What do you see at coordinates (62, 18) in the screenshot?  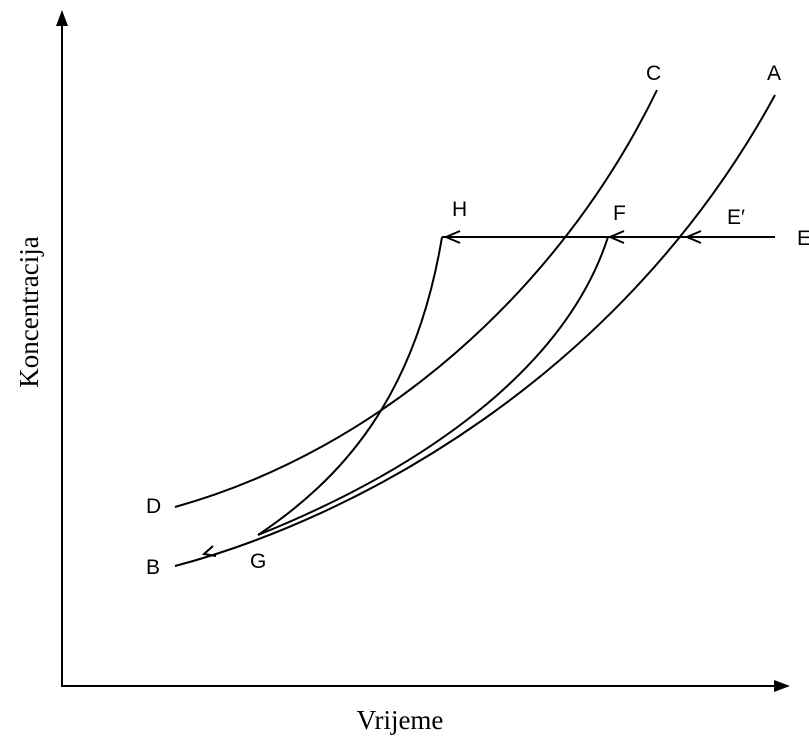 I see `y-axis-arrow` at bounding box center [62, 18].